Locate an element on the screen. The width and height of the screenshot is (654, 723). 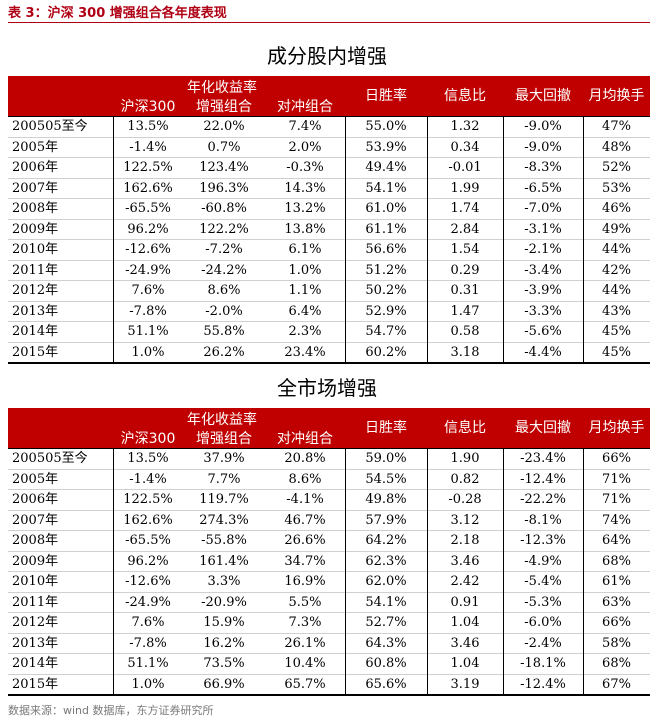
csi300-return: -24.9% is located at coordinates (148, 602).